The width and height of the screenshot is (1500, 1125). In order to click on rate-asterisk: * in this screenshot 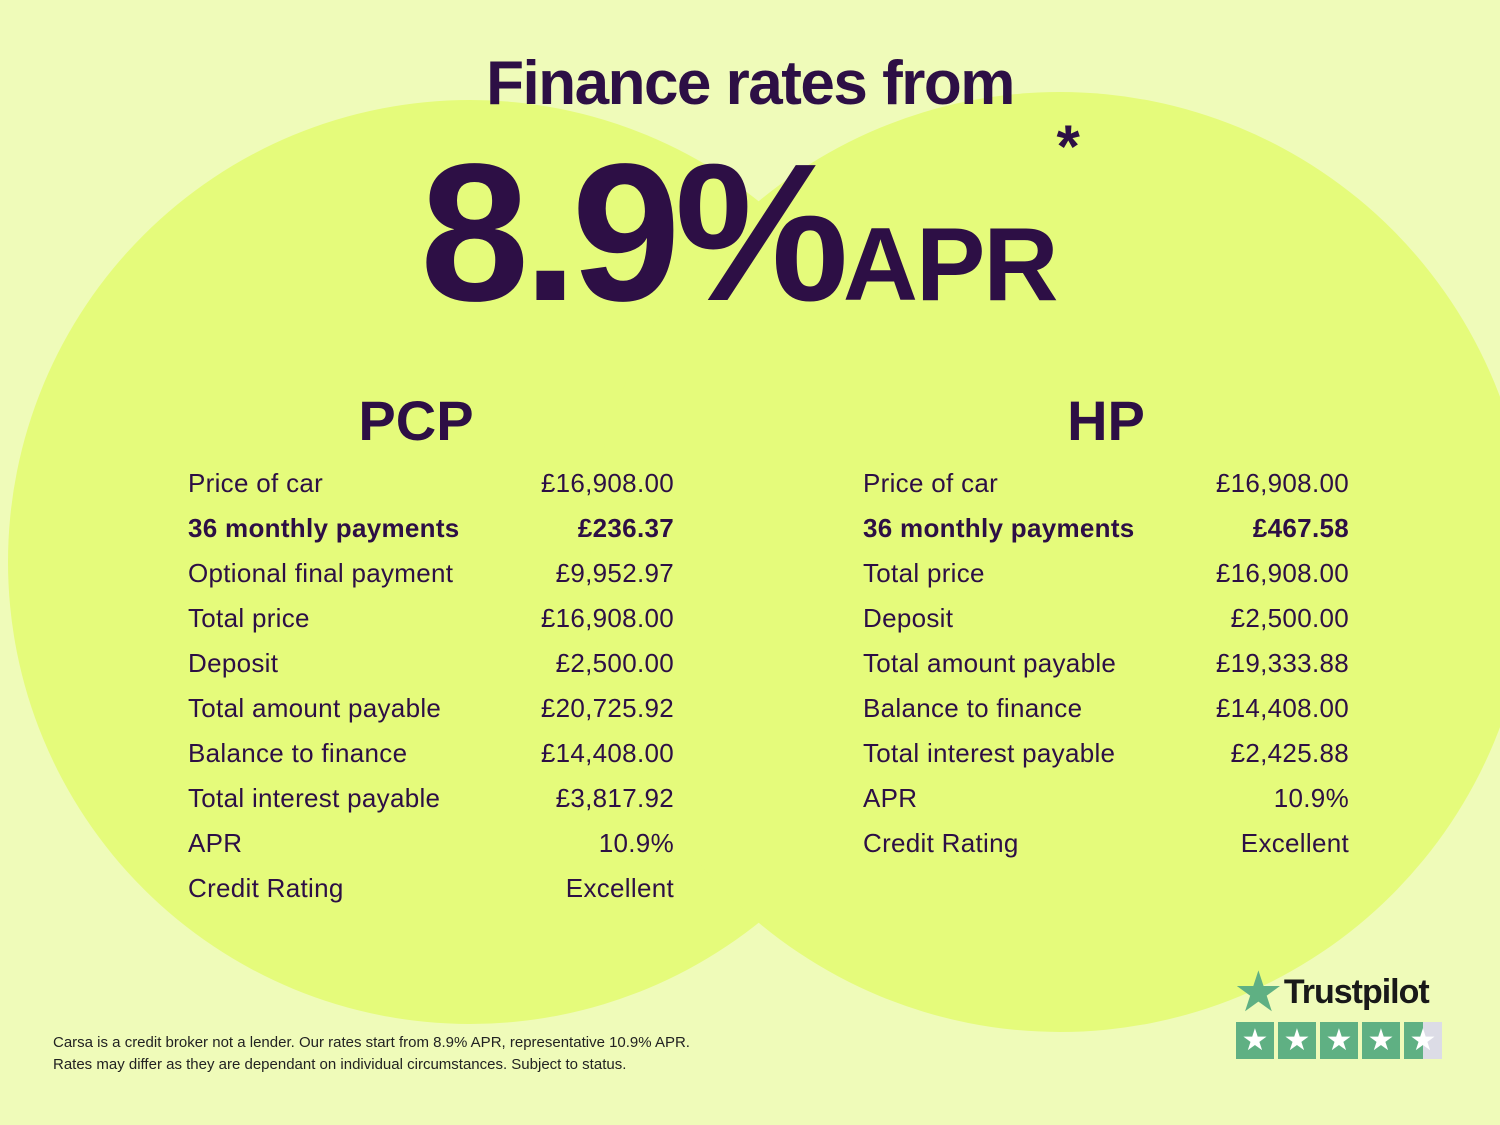, I will do `click(1068, 146)`.